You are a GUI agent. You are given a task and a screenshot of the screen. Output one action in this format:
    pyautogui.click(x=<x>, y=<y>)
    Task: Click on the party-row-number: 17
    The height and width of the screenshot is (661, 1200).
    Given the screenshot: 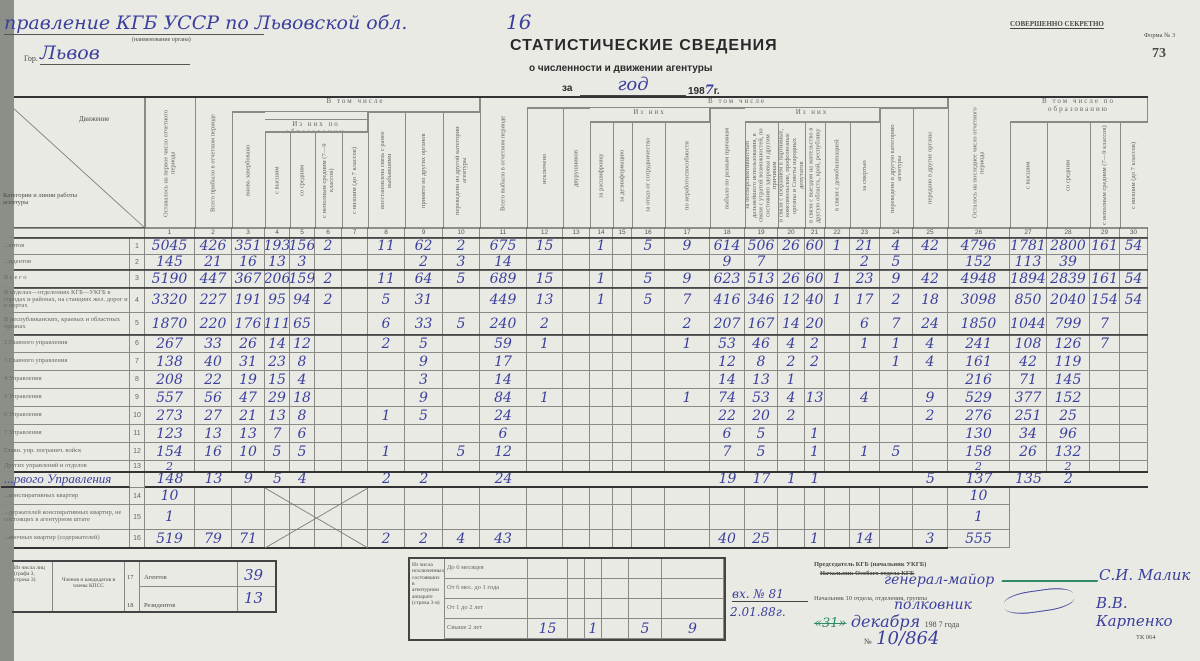 What is the action you would take?
    pyautogui.click(x=130, y=577)
    